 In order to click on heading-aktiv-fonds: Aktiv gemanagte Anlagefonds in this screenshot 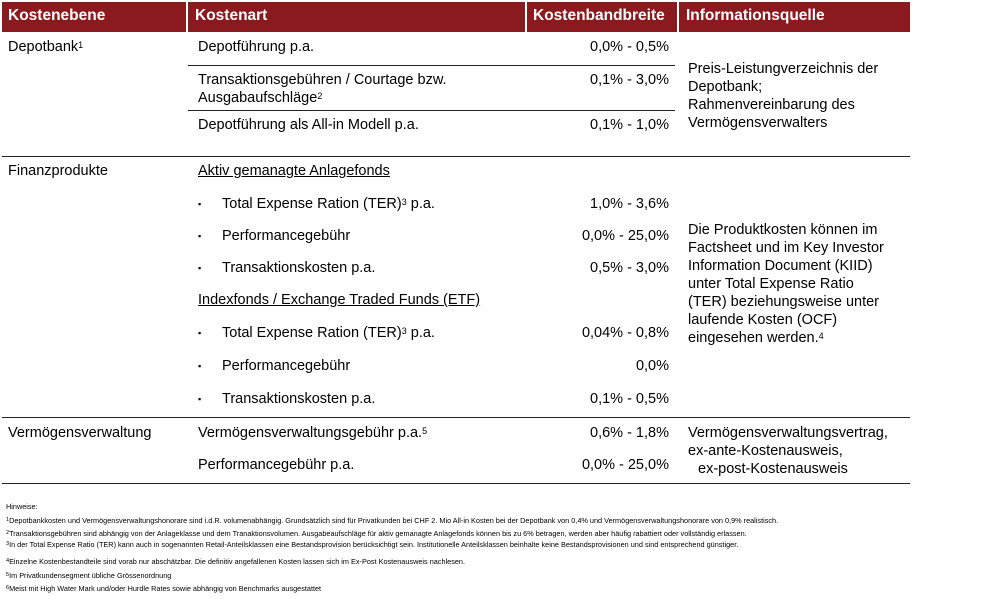, I will do `click(294, 171)`.